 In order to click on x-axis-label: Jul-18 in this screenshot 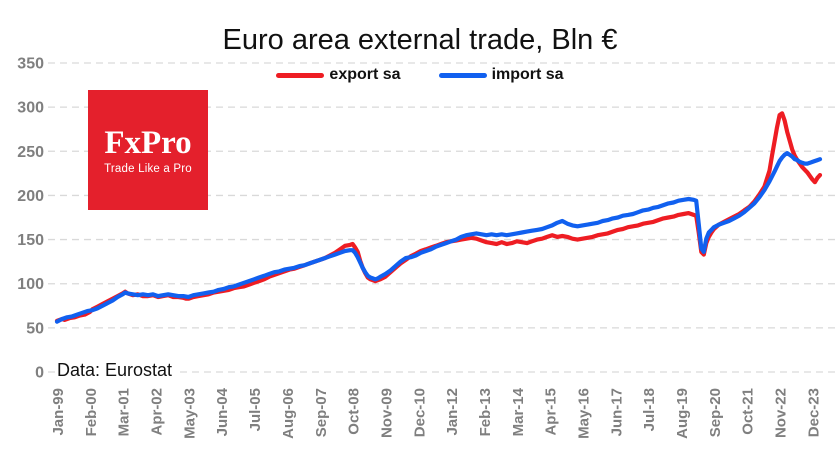, I will do `click(649, 409)`.